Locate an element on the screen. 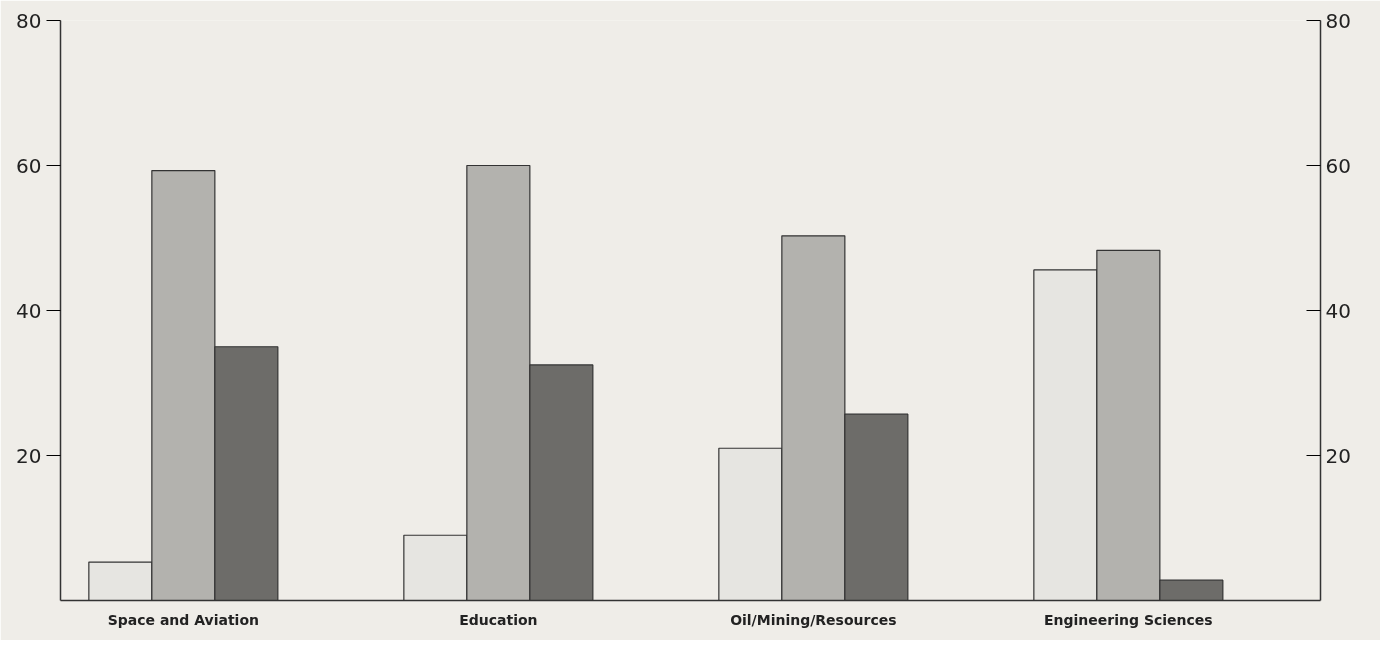  y-tick-label: 60 is located at coordinates (29, 165).